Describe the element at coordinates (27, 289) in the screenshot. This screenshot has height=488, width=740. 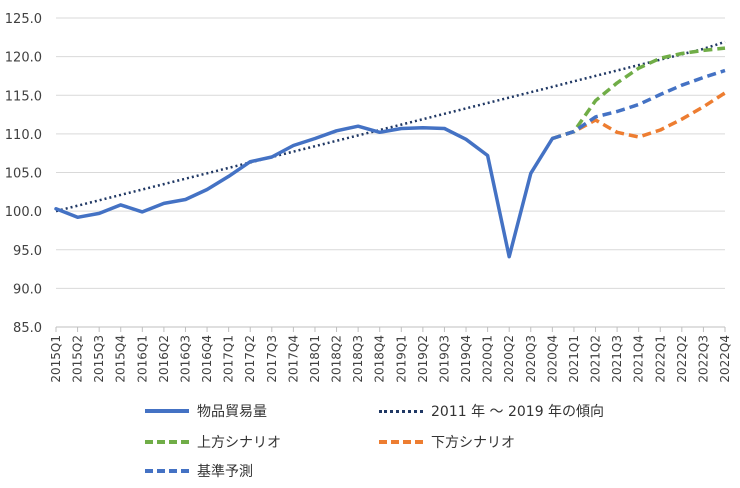
I see `y-tick-label: 90.0` at that location.